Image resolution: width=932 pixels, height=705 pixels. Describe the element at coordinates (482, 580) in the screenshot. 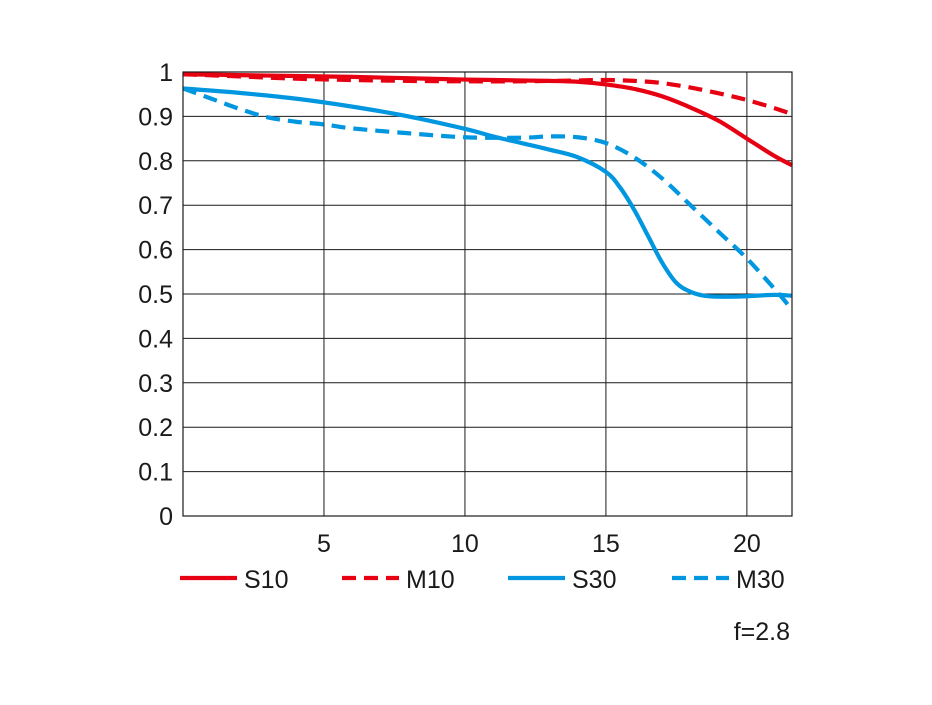

I see `legend: S10 M10 S30 M30` at that location.